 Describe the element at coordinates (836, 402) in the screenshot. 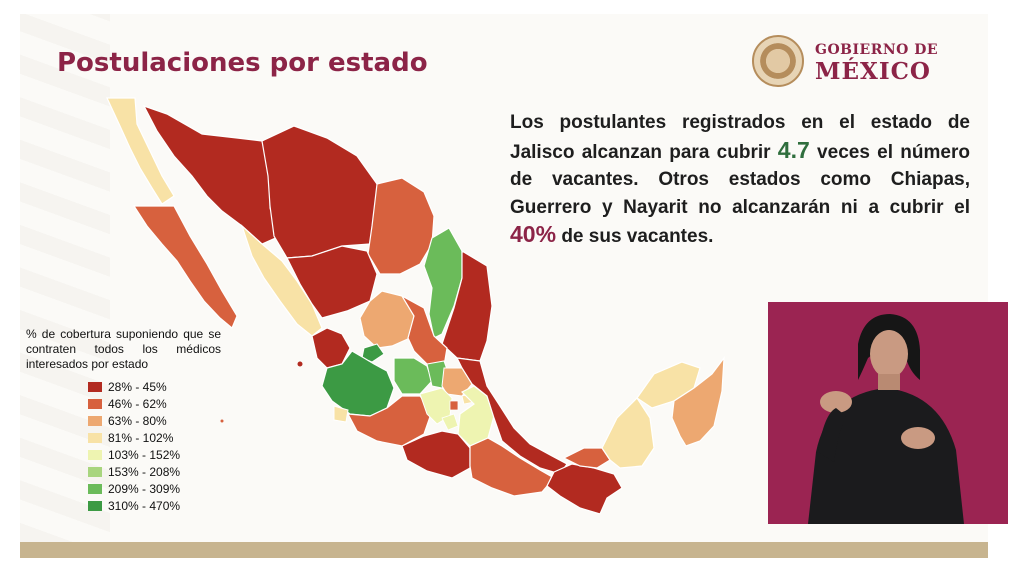

I see `interpreter-left-hand` at that location.